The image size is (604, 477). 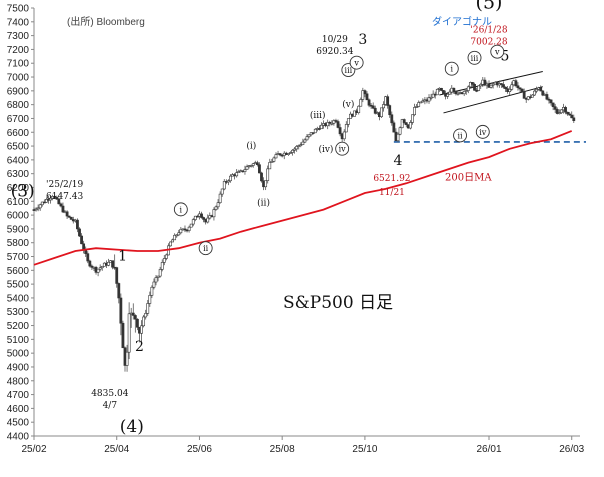 What do you see at coordinates (397, 161) in the screenshot?
I see `annotation-label: 4` at bounding box center [397, 161].